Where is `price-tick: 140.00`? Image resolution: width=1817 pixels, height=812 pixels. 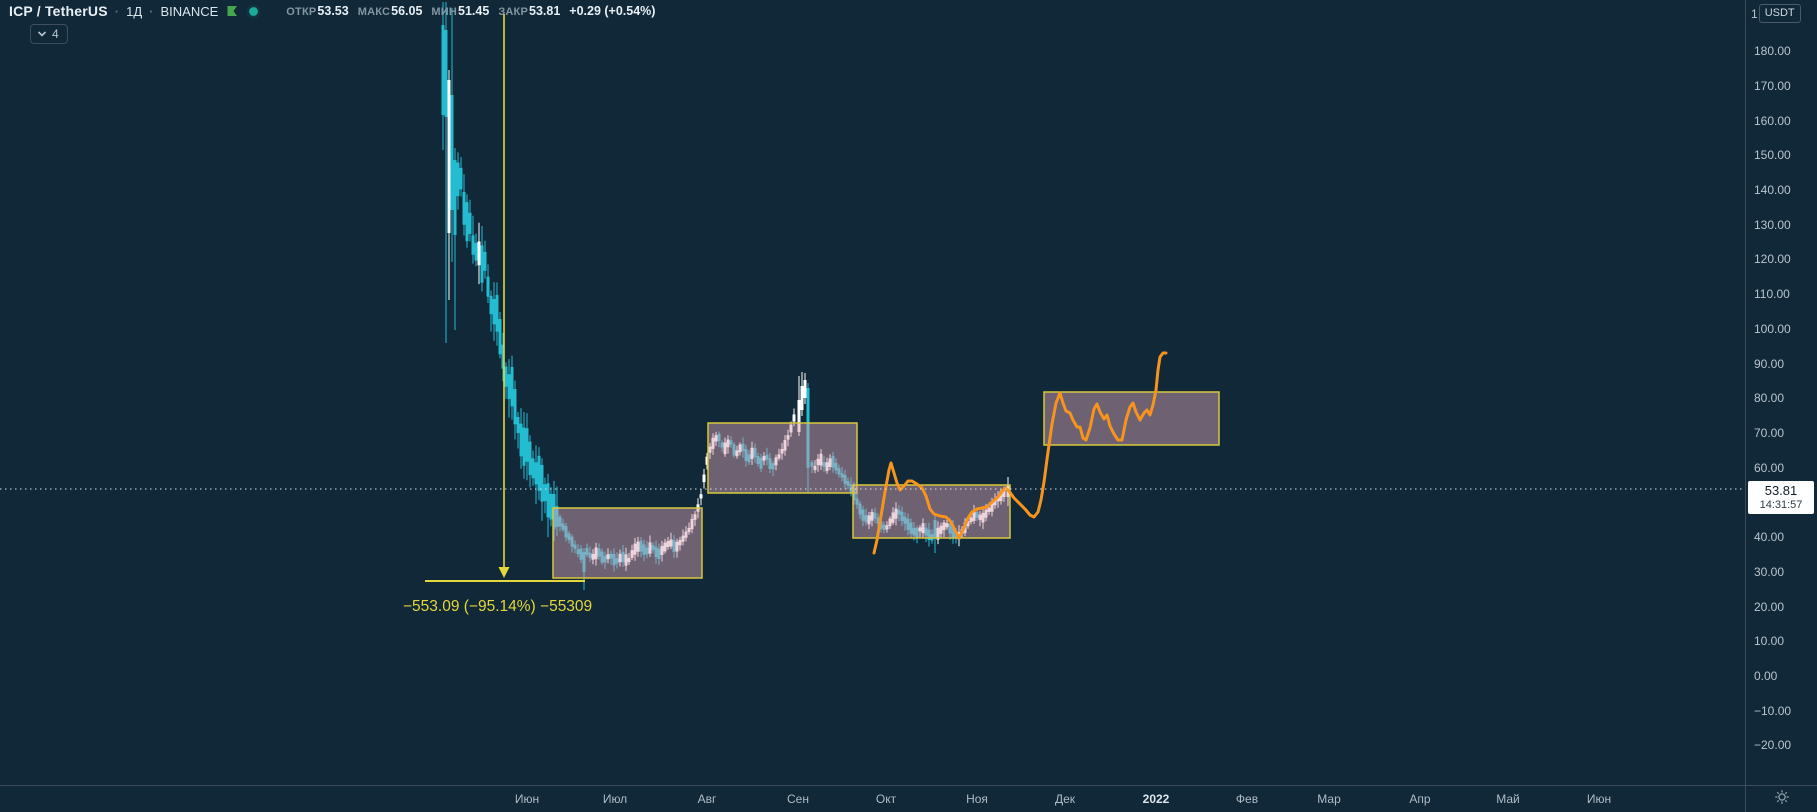
price-tick: 140.00 is located at coordinates (1772, 190).